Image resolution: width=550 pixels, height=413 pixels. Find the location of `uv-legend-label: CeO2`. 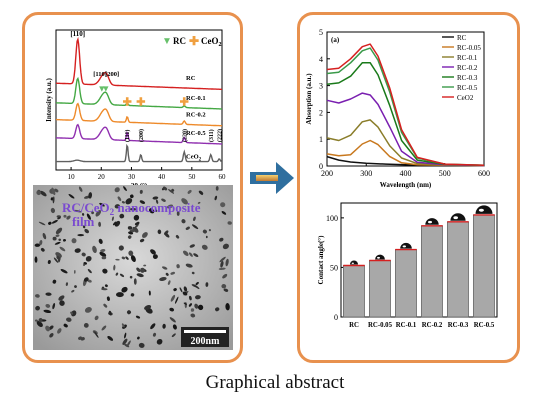

uv-legend-label: CeO2 is located at coordinates (465, 98).